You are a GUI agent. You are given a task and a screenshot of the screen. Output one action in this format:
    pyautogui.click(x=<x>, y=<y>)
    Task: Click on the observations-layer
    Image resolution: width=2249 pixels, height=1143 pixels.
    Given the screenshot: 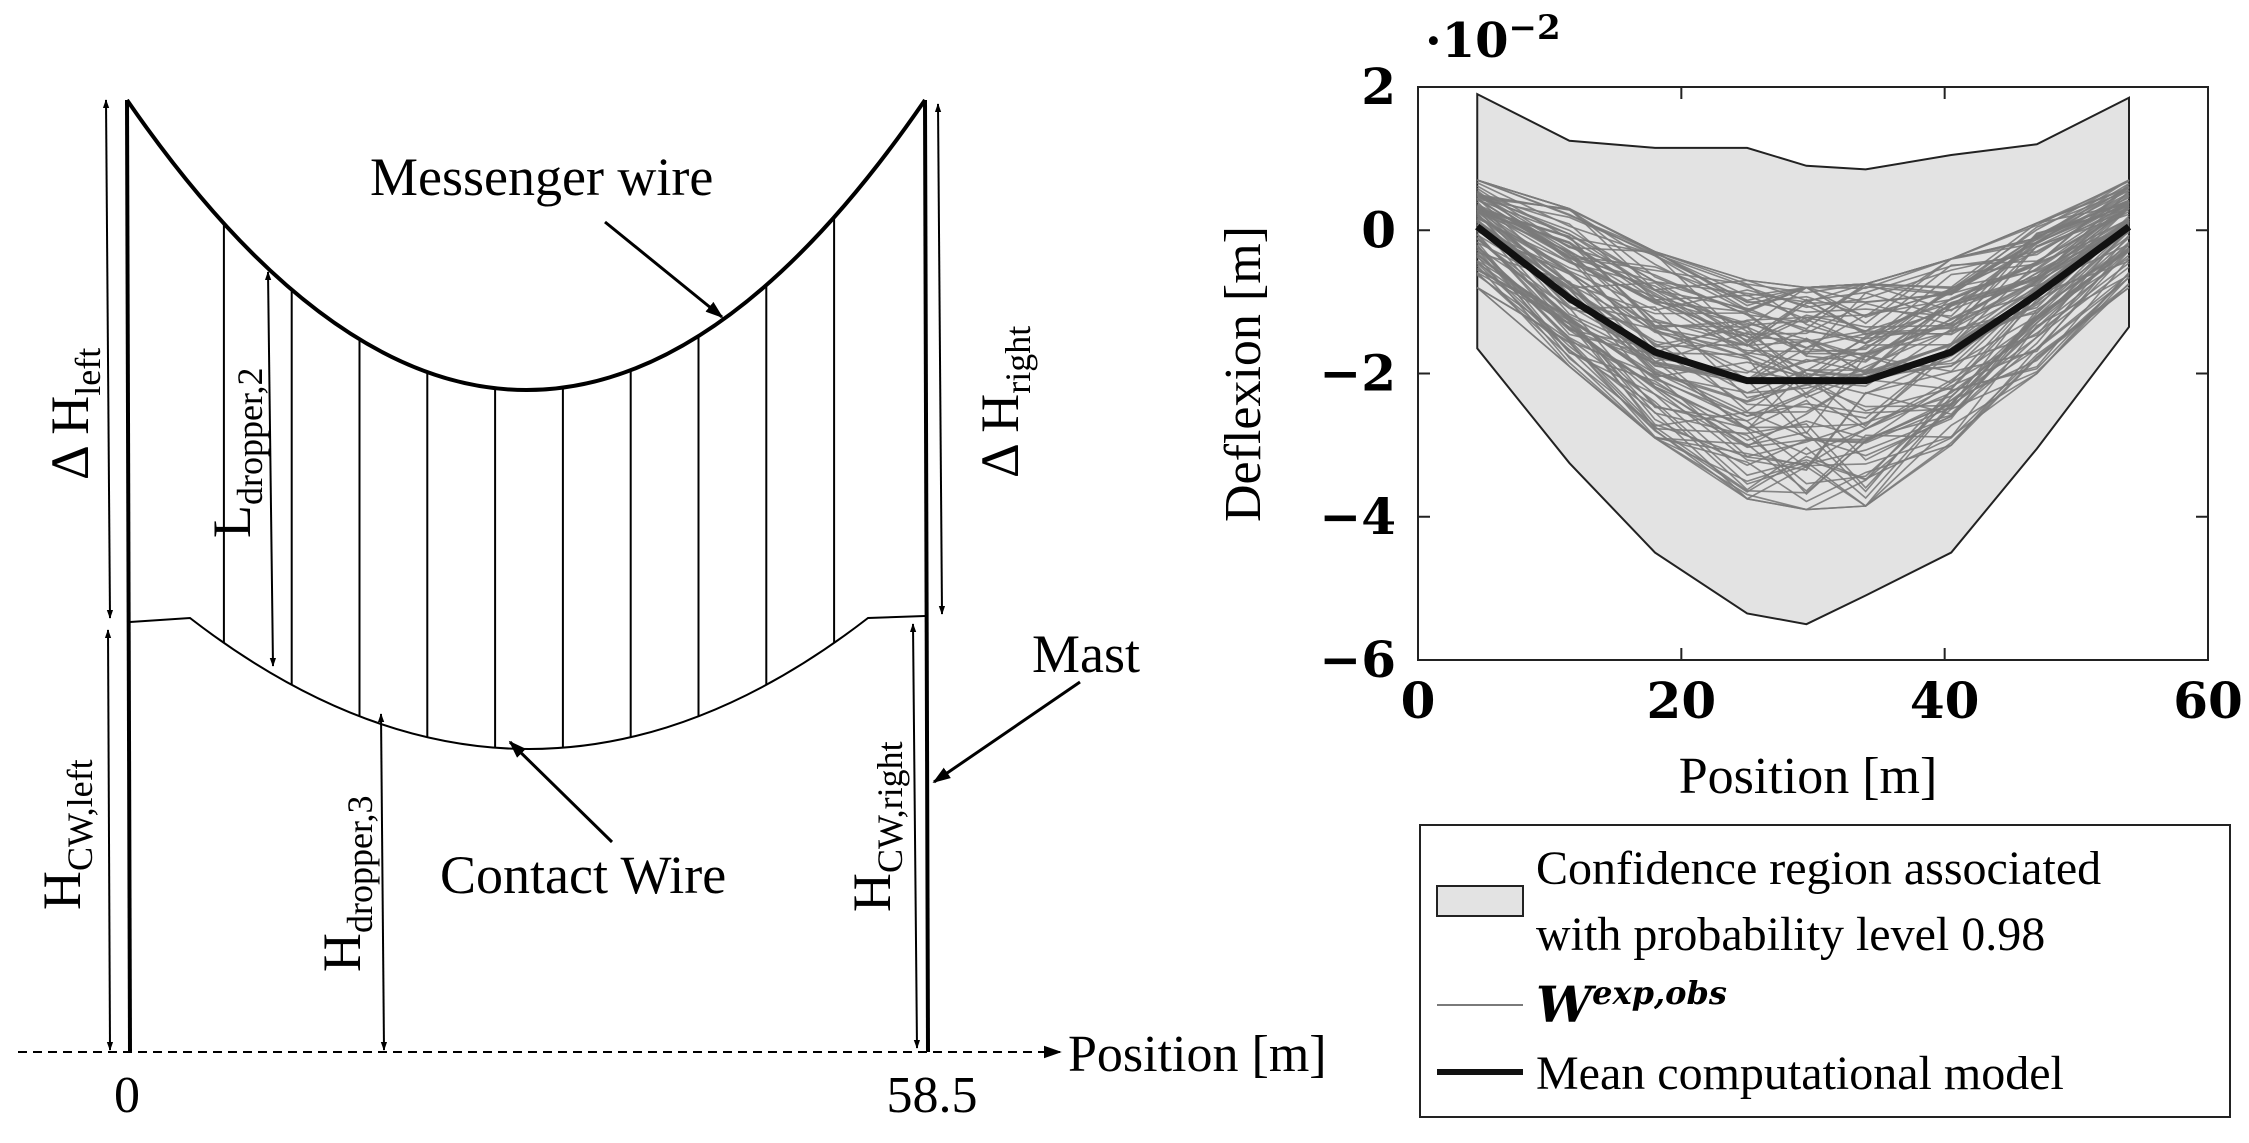 What is the action you would take?
    pyautogui.click(x=1803, y=345)
    